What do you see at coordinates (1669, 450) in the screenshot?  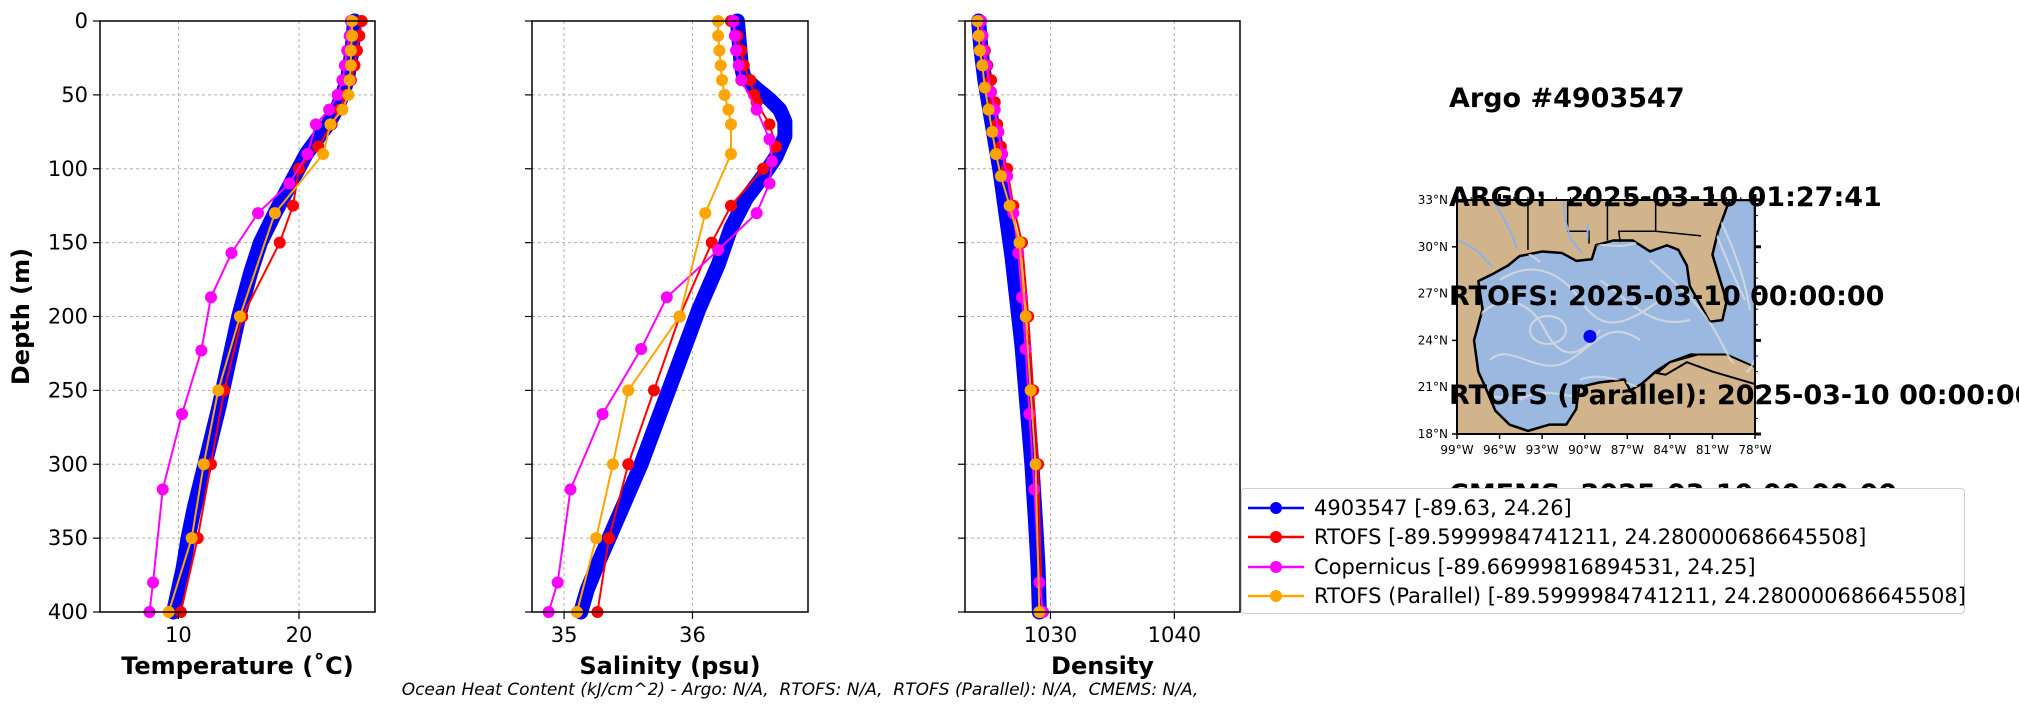 I see `map-lon-label: 84°W` at bounding box center [1669, 450].